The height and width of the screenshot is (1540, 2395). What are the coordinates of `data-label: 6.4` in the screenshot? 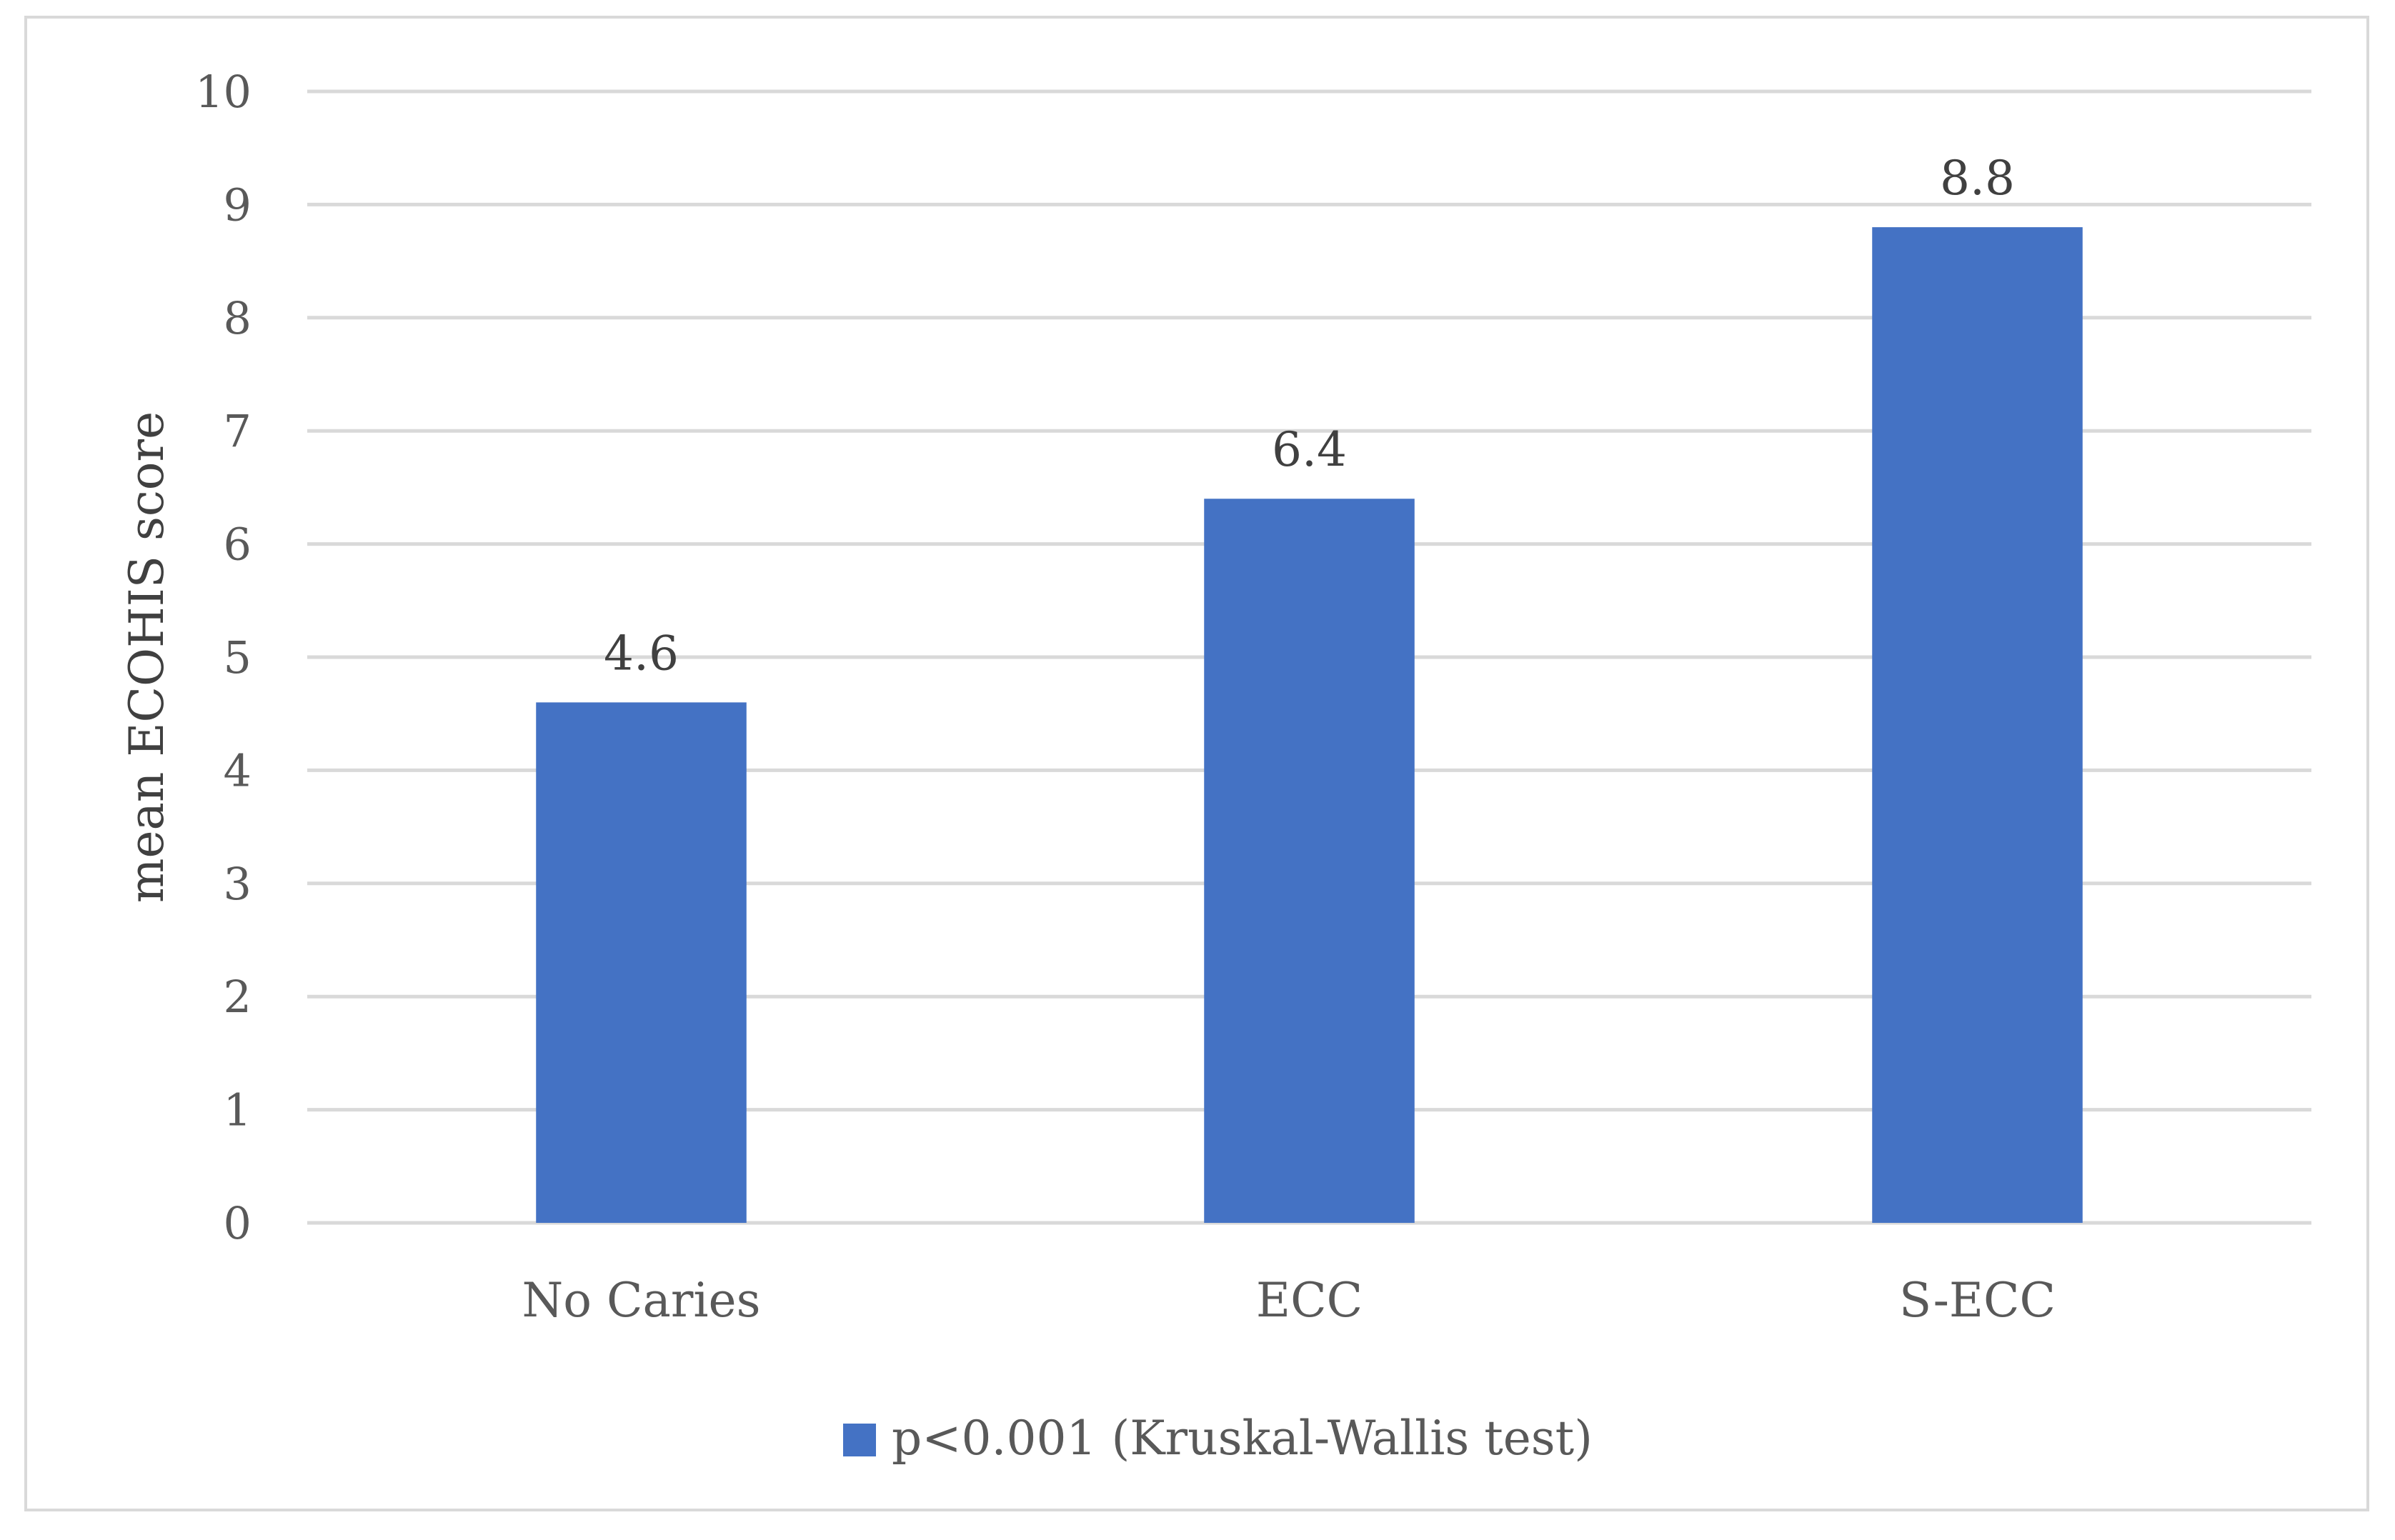 It's located at (1309, 449).